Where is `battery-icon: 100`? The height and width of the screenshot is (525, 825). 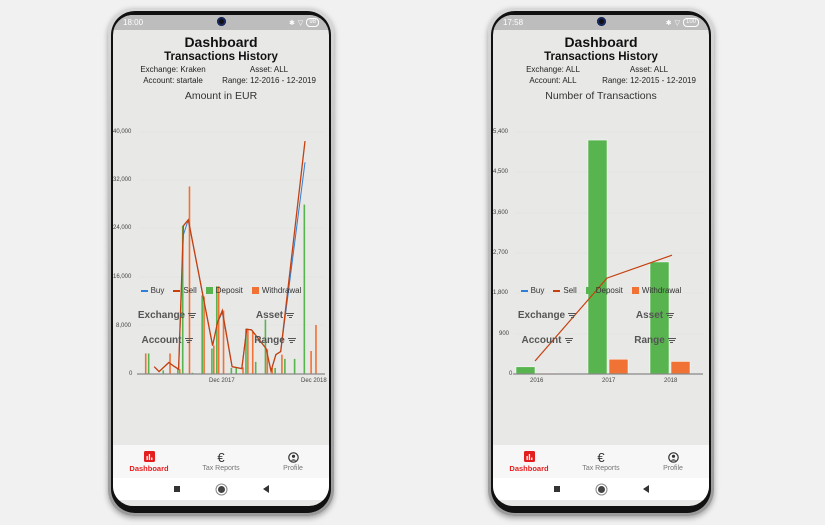
battery-icon: 100 is located at coordinates (690, 22).